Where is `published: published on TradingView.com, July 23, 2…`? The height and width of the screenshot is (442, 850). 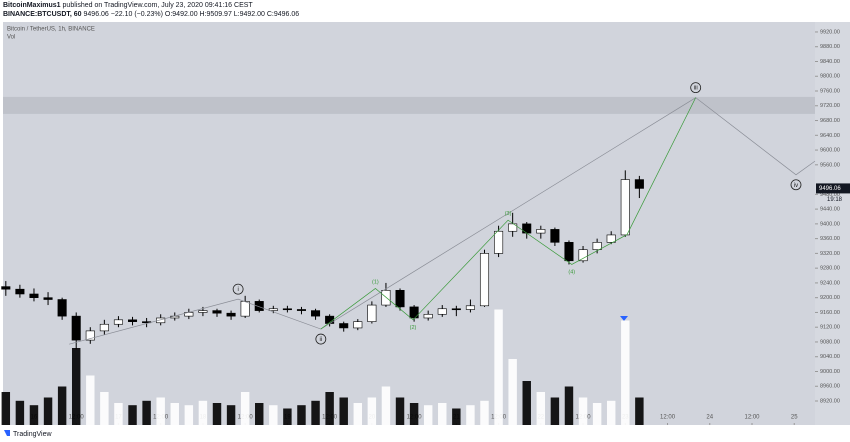 published: published on TradingView.com, July 23, 2… is located at coordinates (157, 5).